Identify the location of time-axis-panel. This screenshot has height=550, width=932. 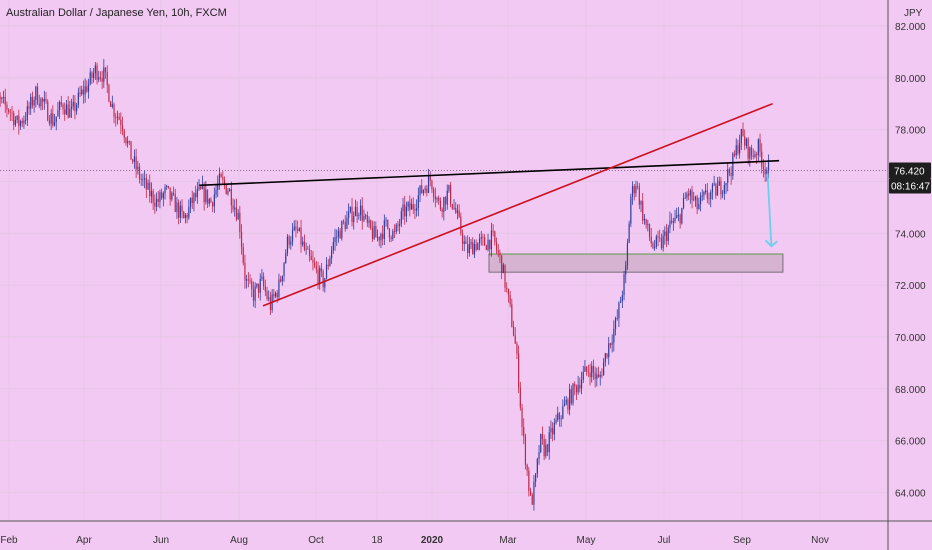
(466, 535).